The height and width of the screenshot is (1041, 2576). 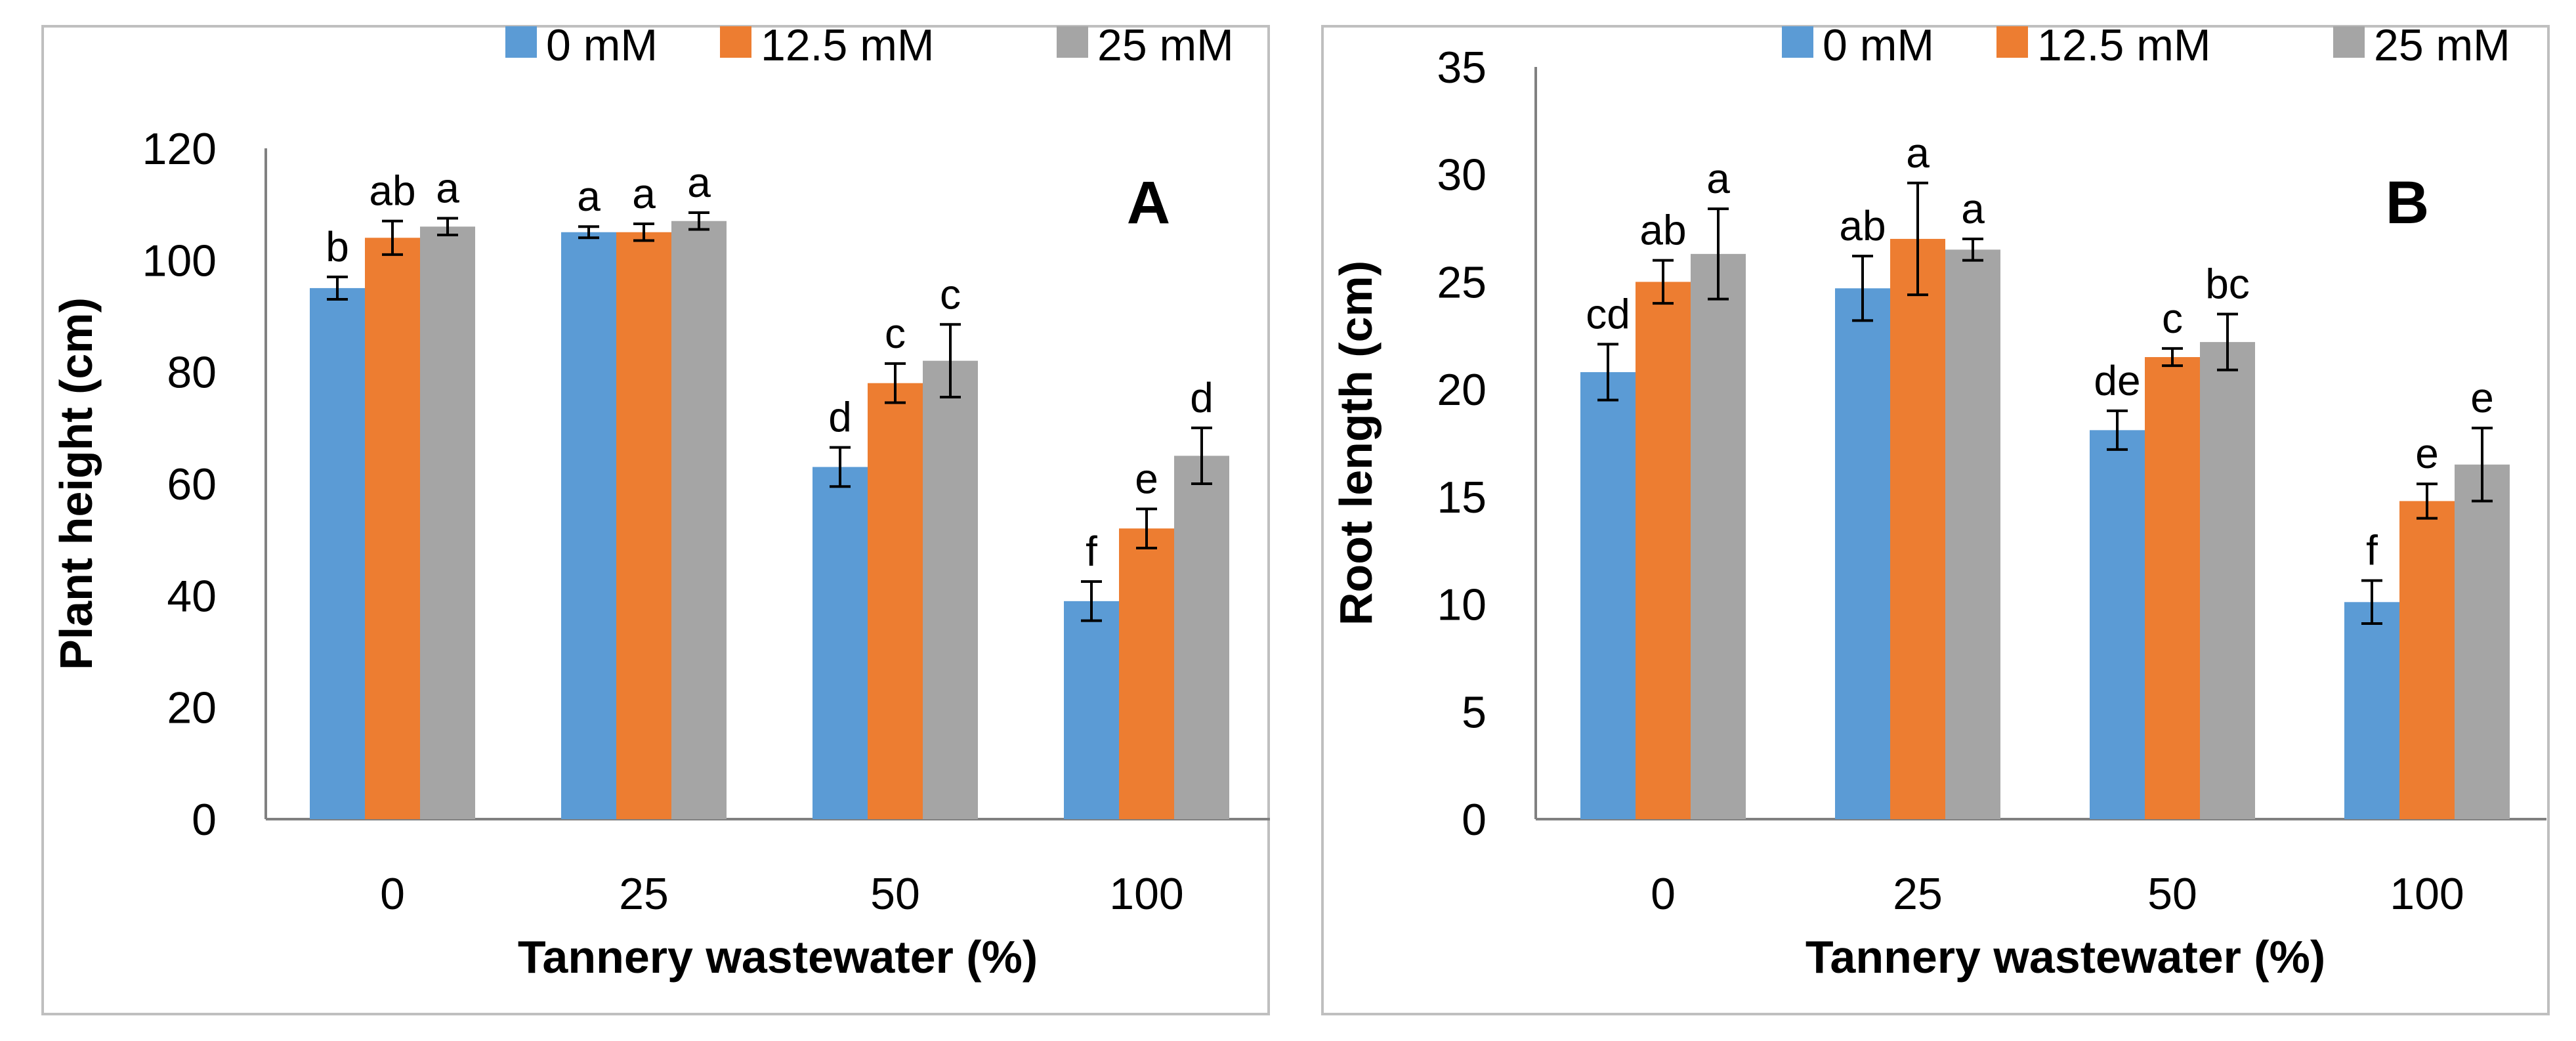 I want to click on y-tick-label: 25, so click(x=1462, y=282).